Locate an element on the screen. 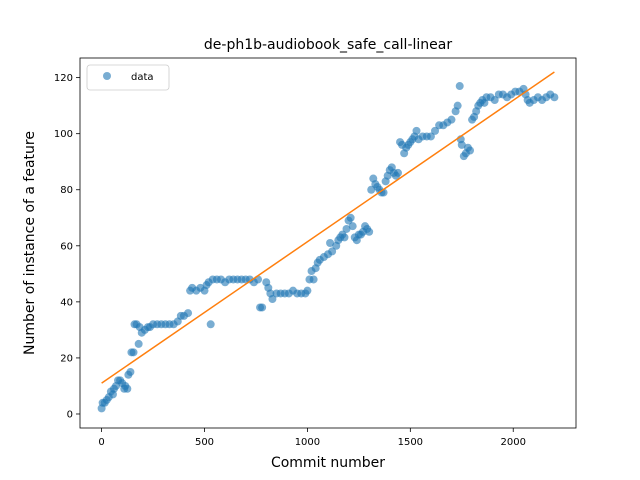 The width and height of the screenshot is (640, 480). legend: data is located at coordinates (128, 77).